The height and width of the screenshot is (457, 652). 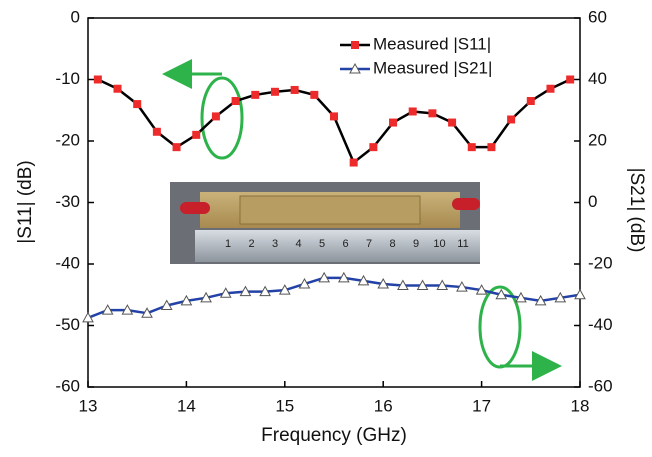 I want to click on y-tick-label: -50, so click(x=67, y=324).